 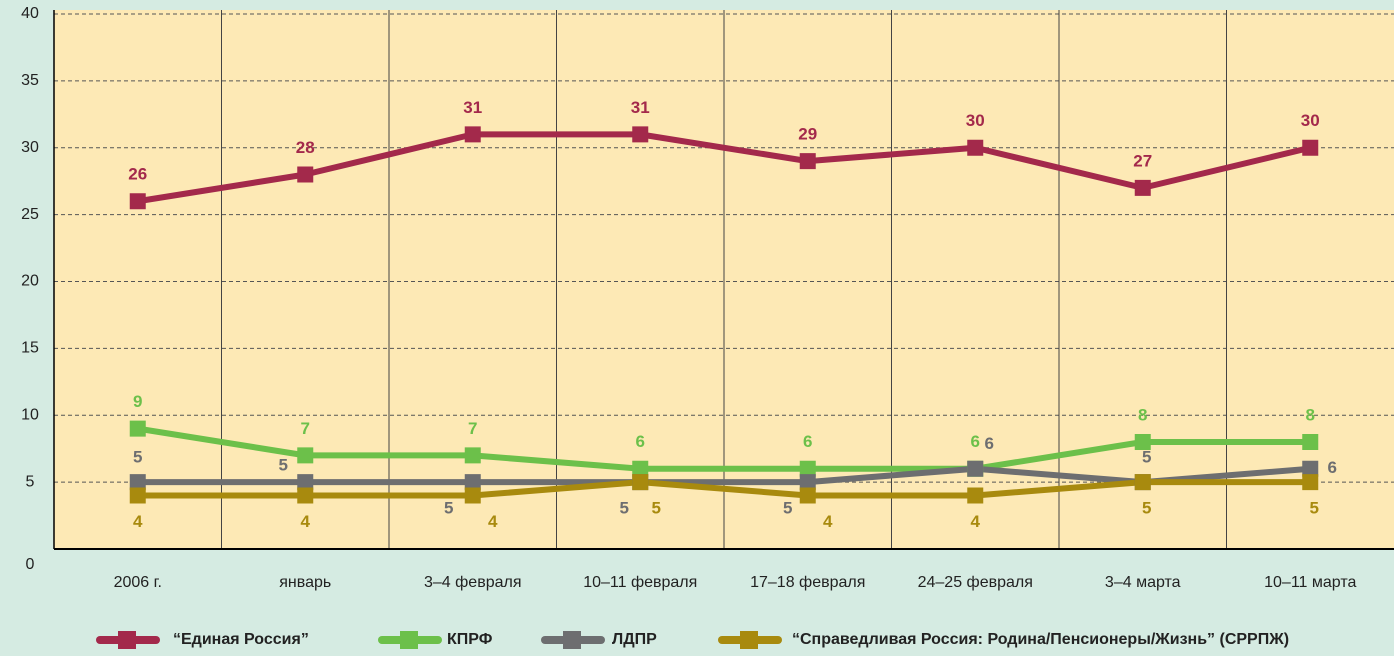 I want to click on x-tick-label: 3–4 марта, so click(x=1143, y=582).